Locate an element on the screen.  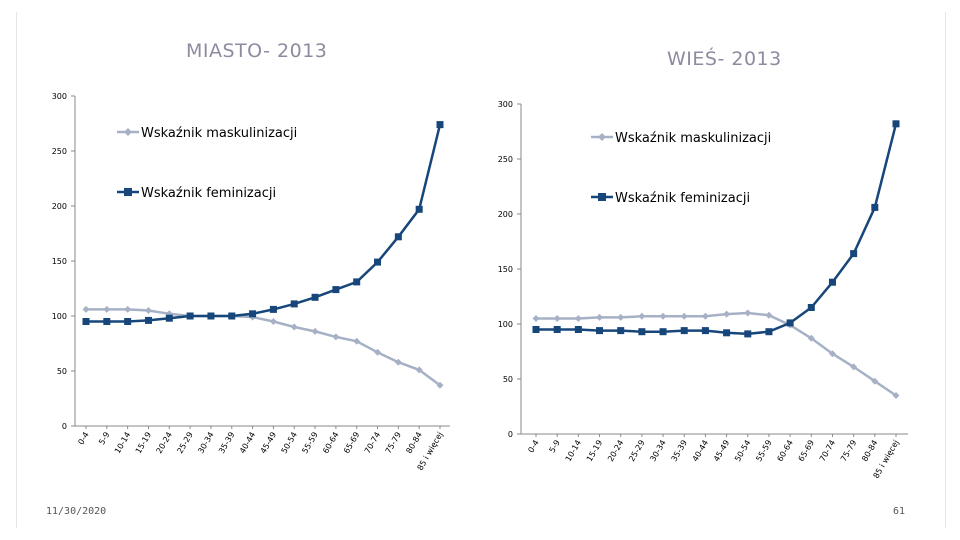
x-tick-label: 45-49 is located at coordinates (268, 443).